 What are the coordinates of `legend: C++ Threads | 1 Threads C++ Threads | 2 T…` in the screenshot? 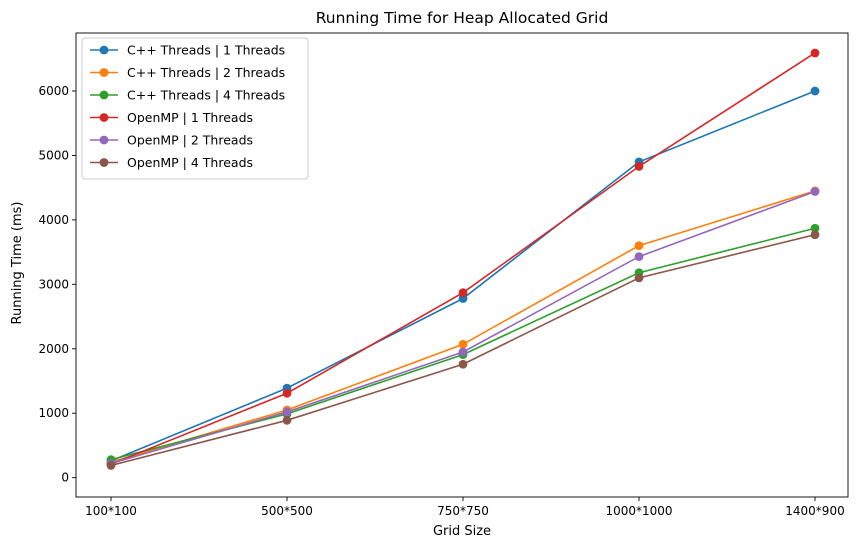 It's located at (195, 108).